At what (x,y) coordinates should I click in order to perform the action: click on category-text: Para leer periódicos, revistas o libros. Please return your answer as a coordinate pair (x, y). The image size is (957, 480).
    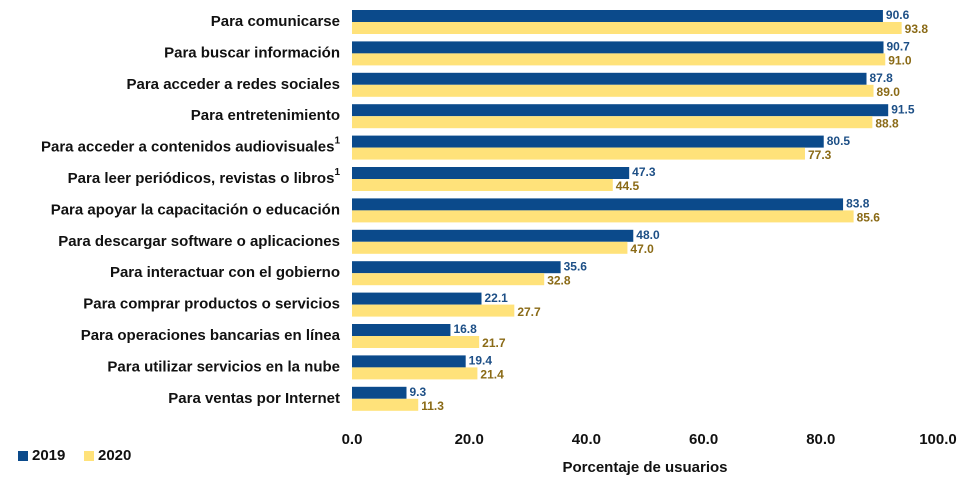
    Looking at the image, I should click on (201, 178).